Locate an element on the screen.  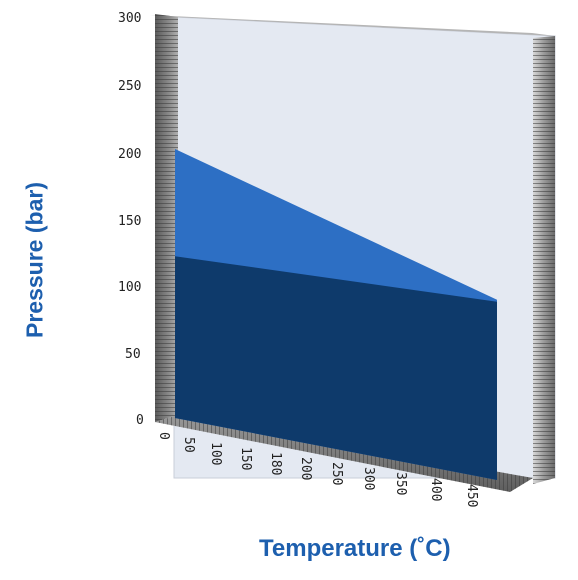
y-axis-title: Pressure (bar) is located at coordinates (34, 260).